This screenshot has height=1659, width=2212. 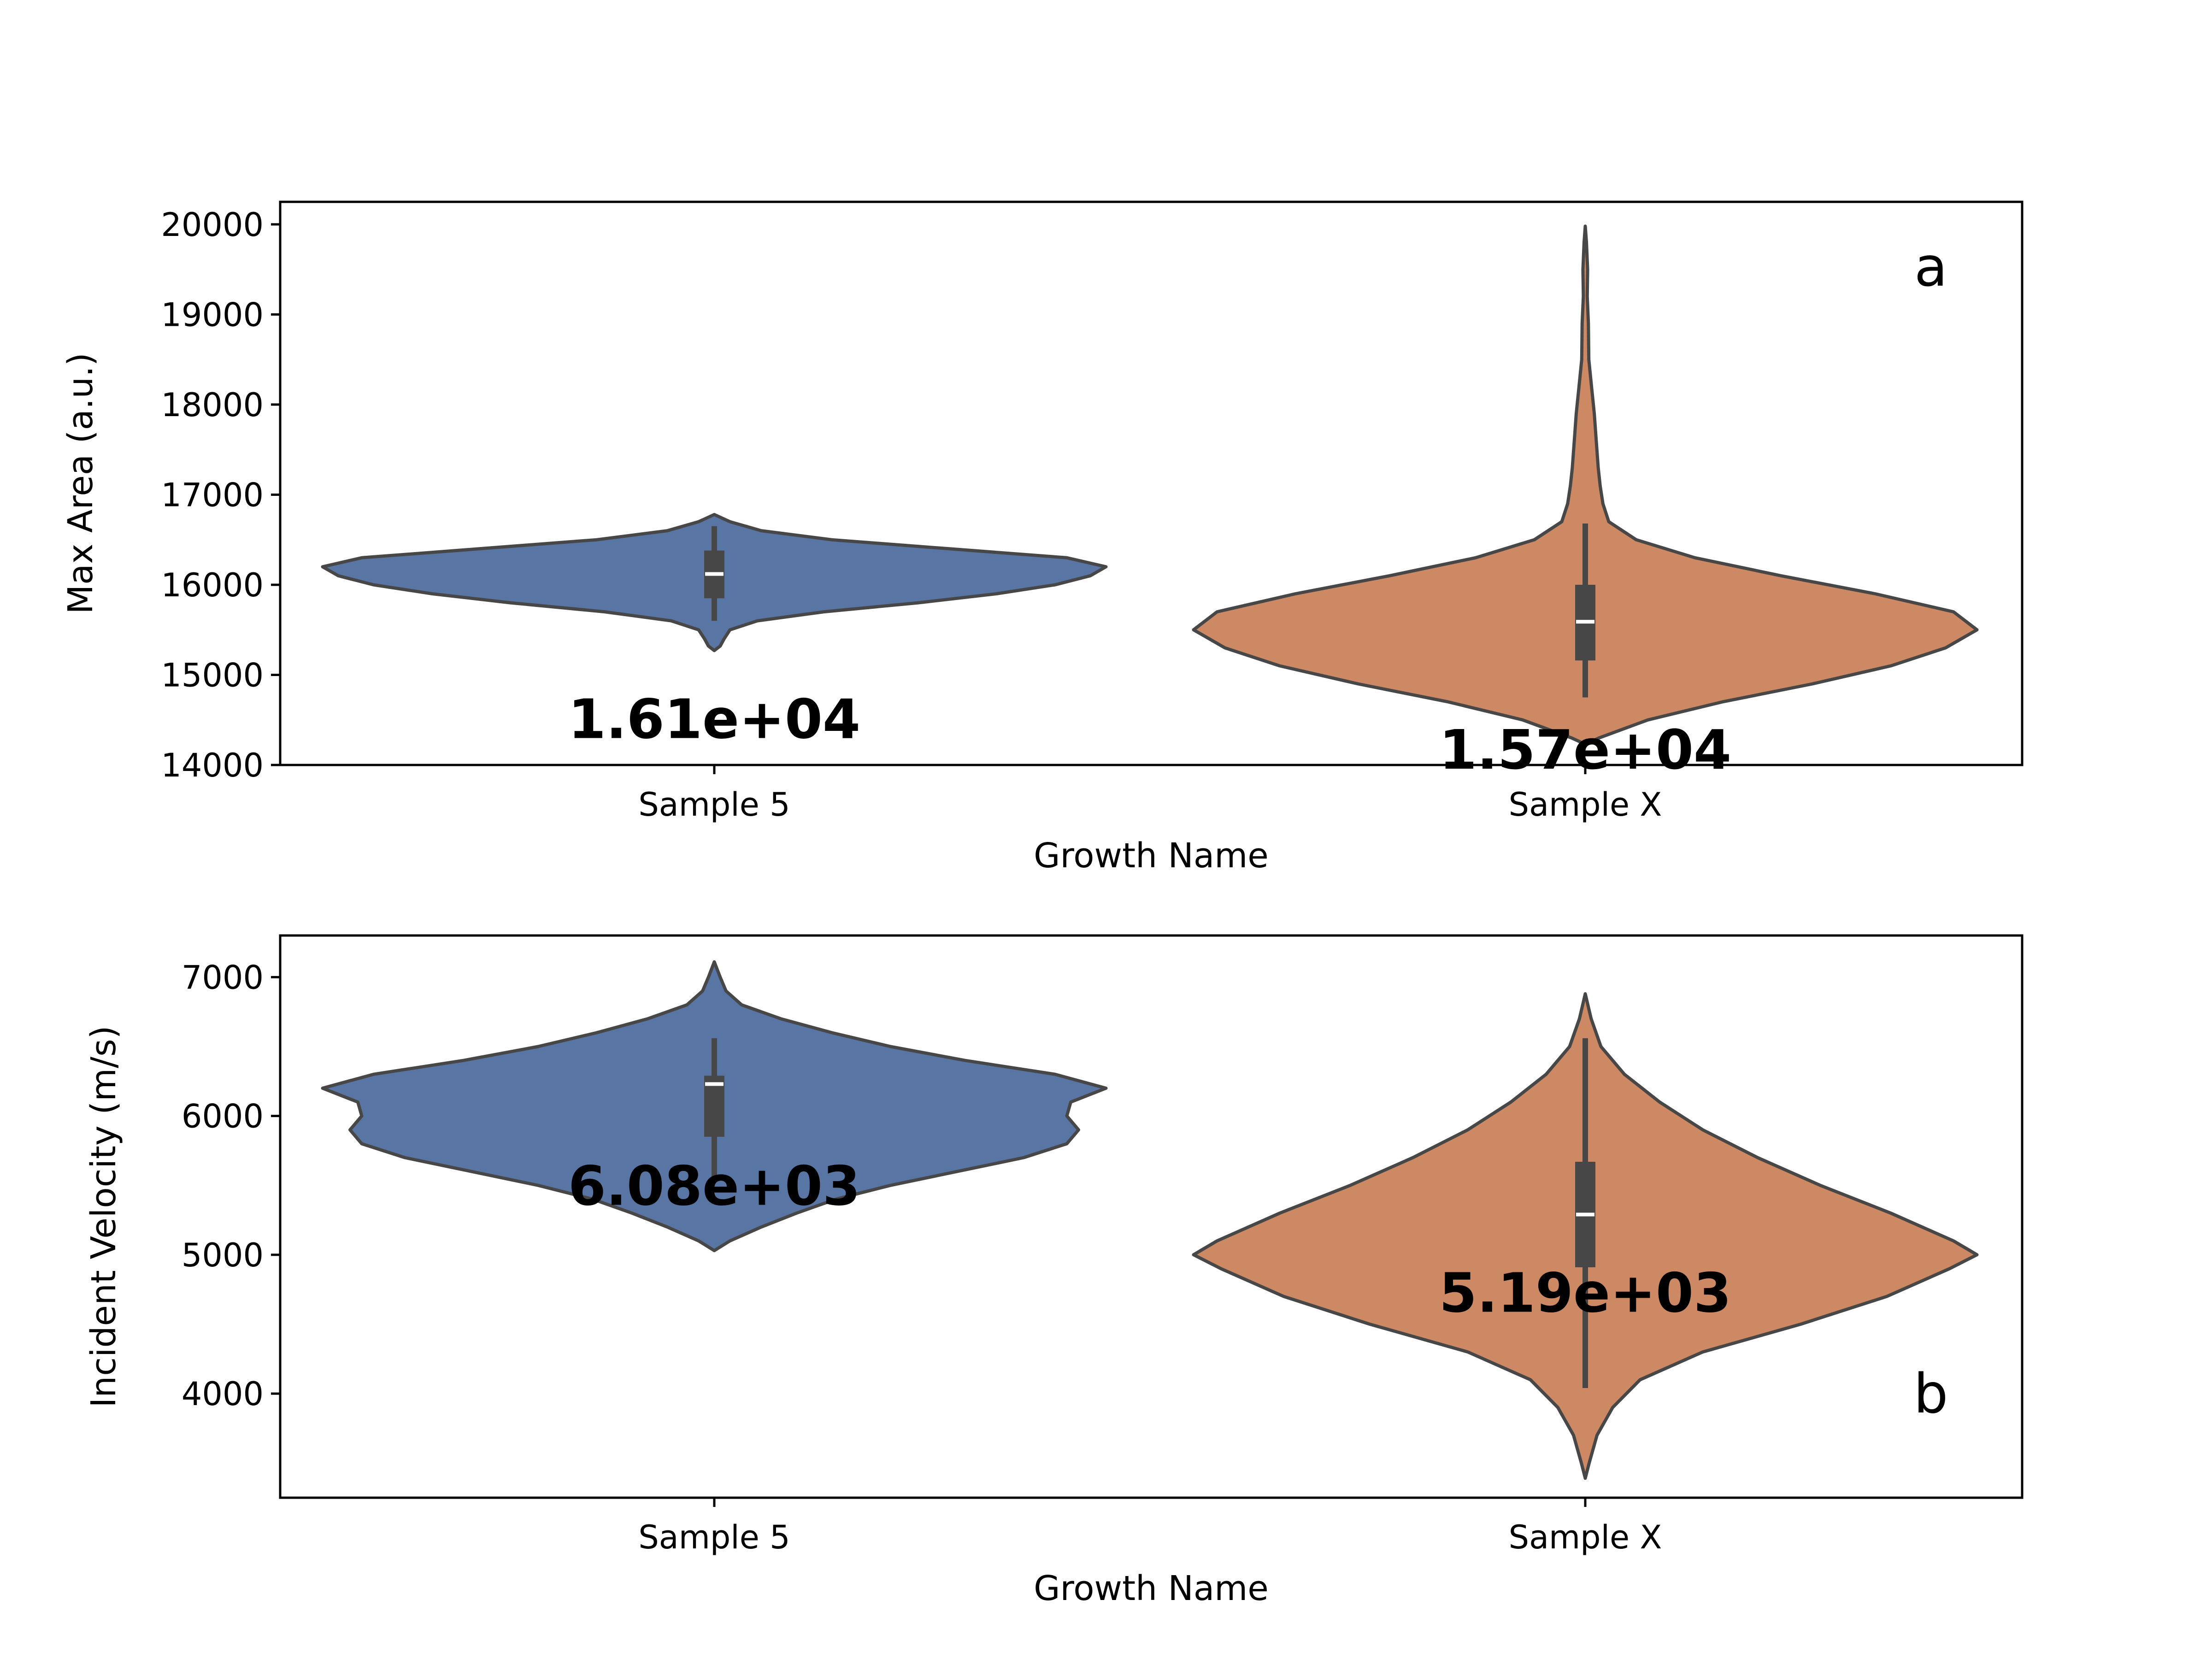 I want to click on y-tick-label: 5000, so click(x=223, y=1255).